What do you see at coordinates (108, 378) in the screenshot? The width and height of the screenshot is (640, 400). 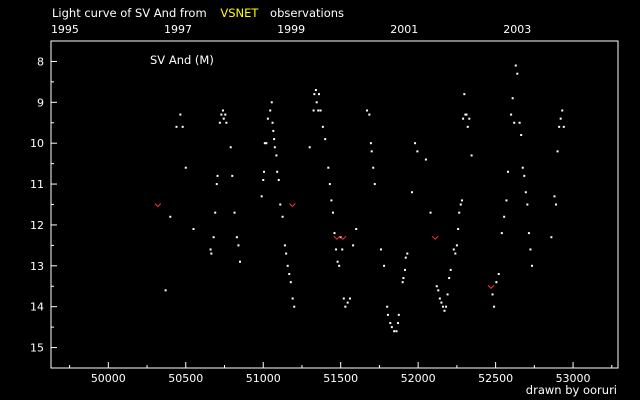 I see `x-tick-label: 50000` at bounding box center [108, 378].